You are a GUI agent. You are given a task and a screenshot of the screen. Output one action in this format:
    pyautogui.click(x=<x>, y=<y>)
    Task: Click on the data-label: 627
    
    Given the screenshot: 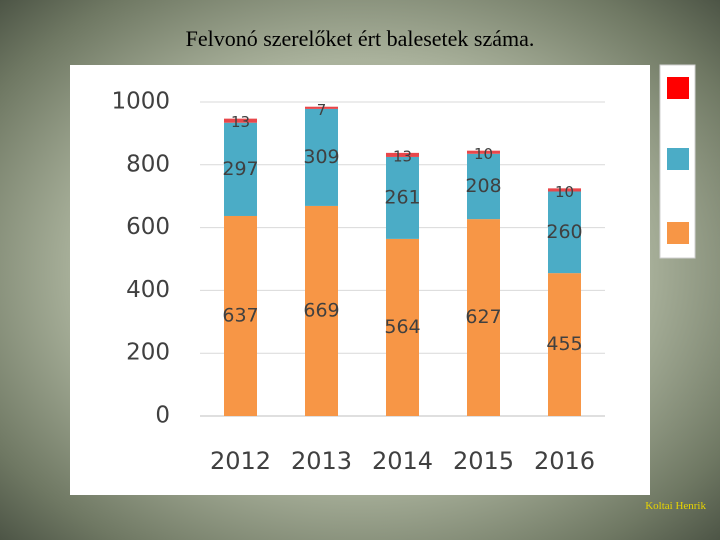 What is the action you would take?
    pyautogui.click(x=483, y=317)
    